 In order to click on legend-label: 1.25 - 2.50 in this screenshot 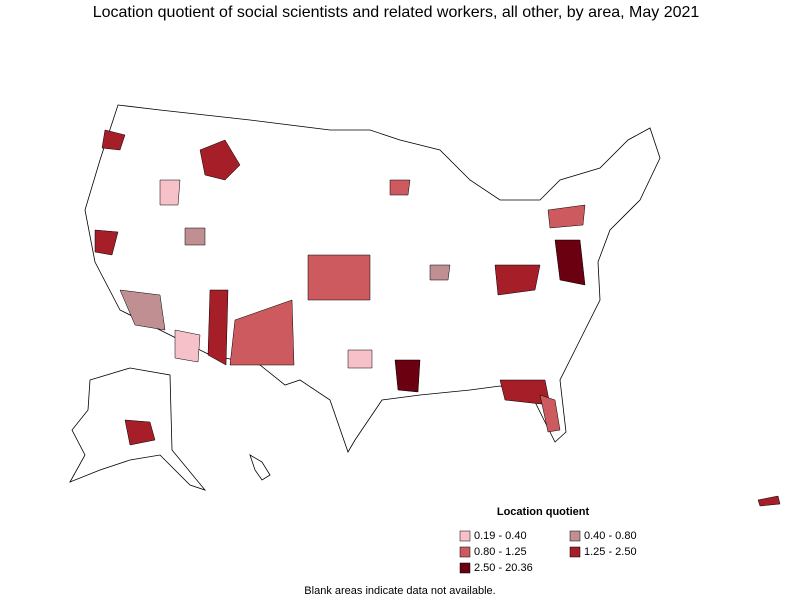, I will do `click(610, 552)`.